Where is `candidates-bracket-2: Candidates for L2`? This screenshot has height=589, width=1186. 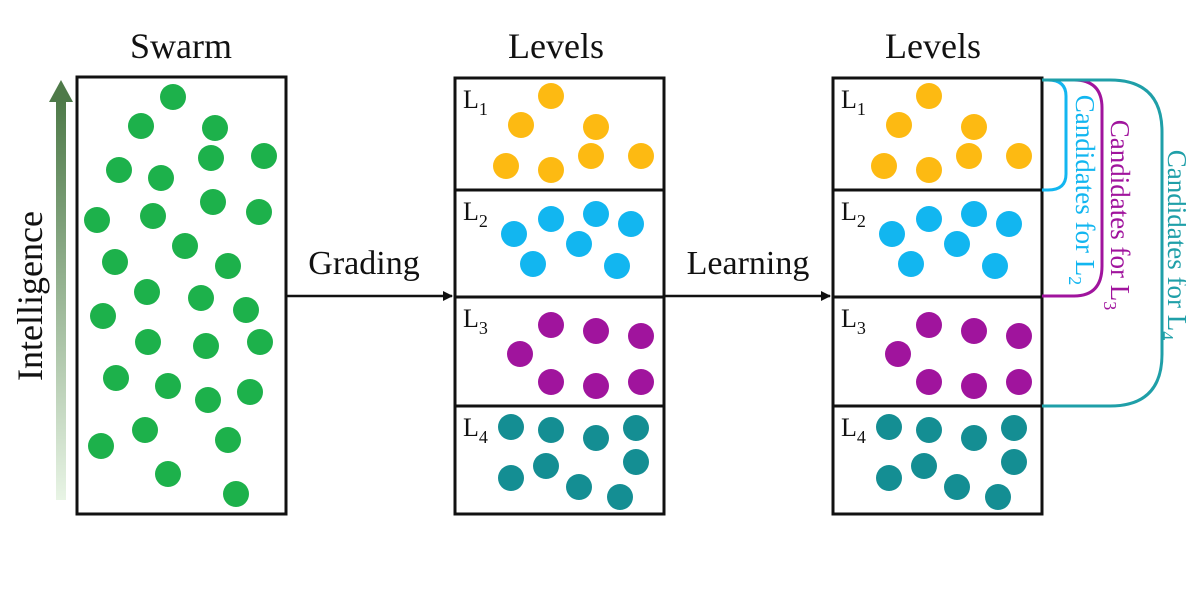 candidates-bracket-2: Candidates for L2 is located at coordinates (1071, 181).